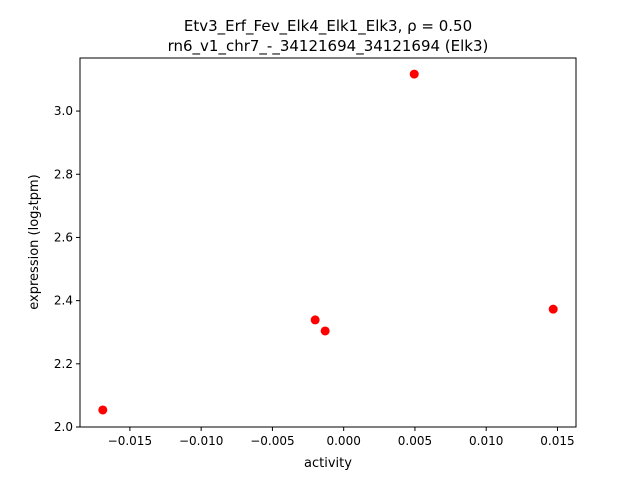 This screenshot has height=484, width=640. Describe the element at coordinates (343, 441) in the screenshot. I see `x-tick-label: 0.000` at that location.